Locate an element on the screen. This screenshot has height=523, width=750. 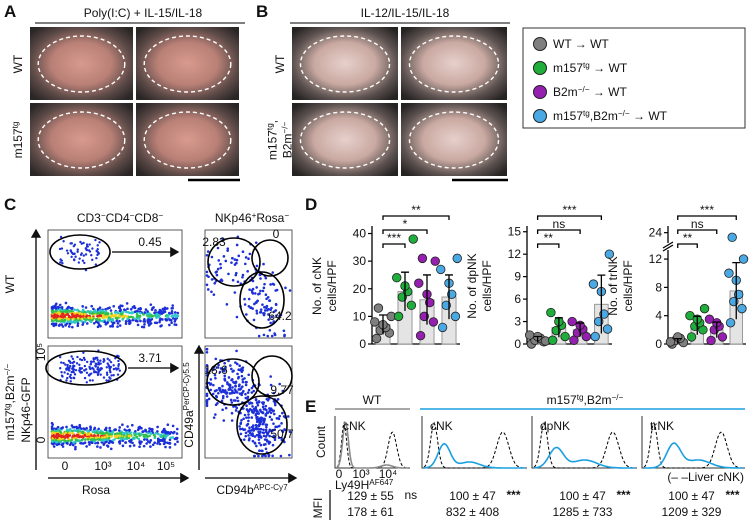
y-tick-label: 12 is located at coordinates (656, 259).